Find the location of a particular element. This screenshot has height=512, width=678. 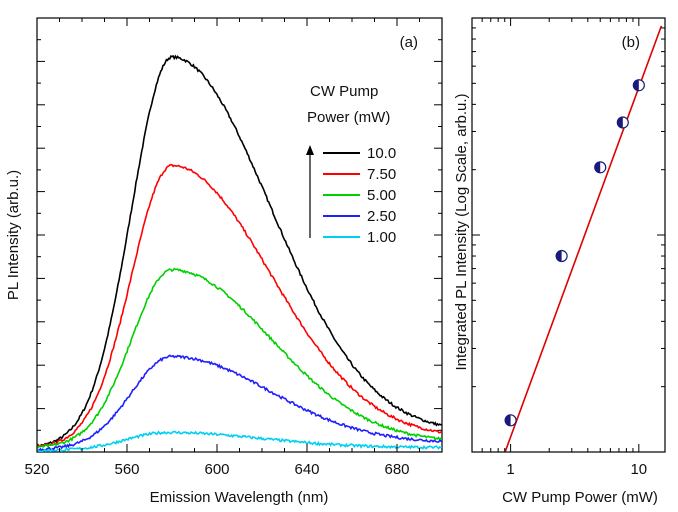

panel-b-x-axis-title: CW Pump Power (mW) is located at coordinates (580, 497).